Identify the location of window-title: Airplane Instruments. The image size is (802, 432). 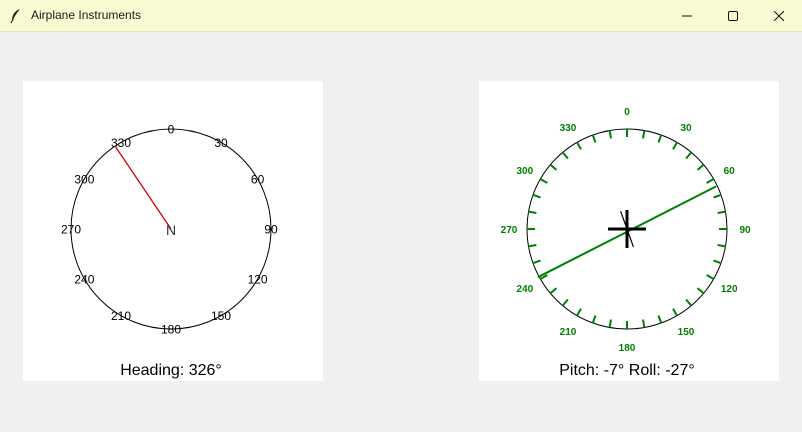
(86, 15).